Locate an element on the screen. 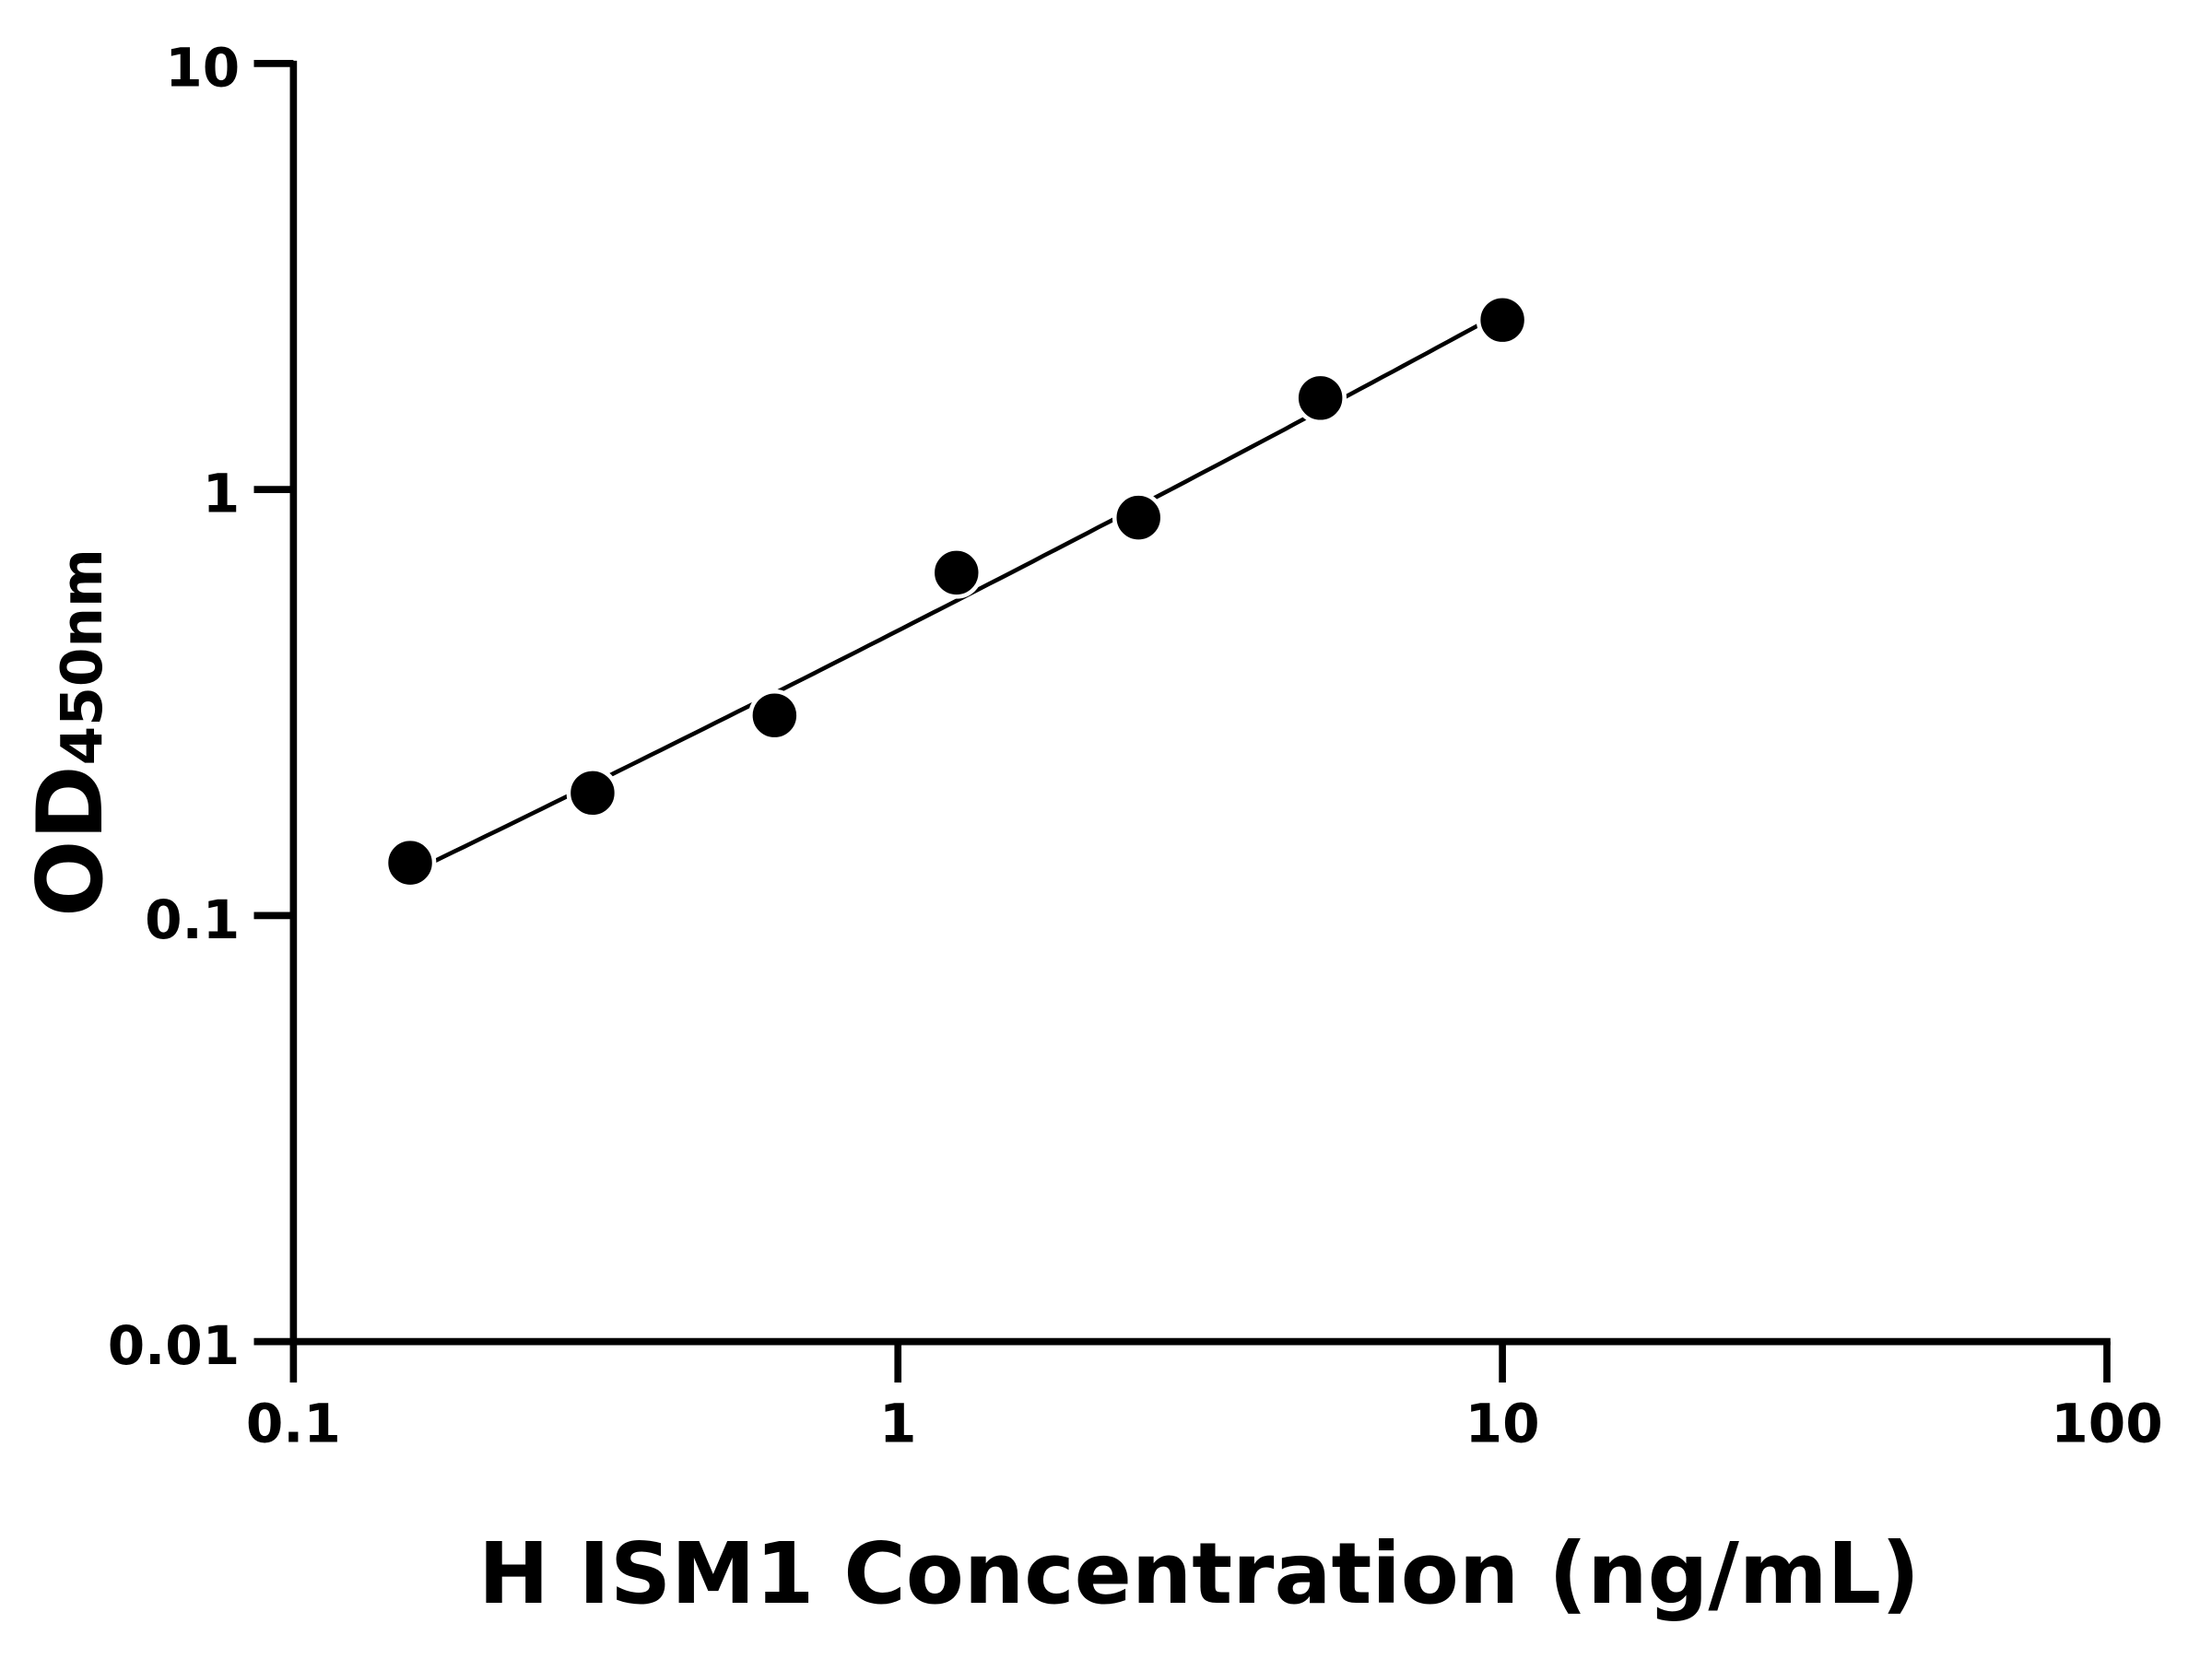 This screenshot has height=1659, width=2212. y-tick-label: 0.1 is located at coordinates (192, 919).